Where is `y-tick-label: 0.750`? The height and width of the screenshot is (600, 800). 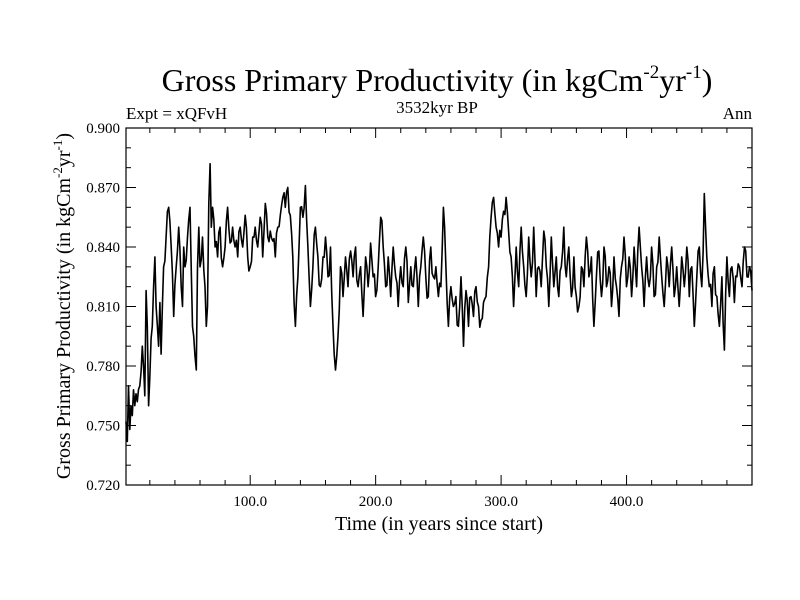 y-tick-label: 0.750 is located at coordinates (103, 427).